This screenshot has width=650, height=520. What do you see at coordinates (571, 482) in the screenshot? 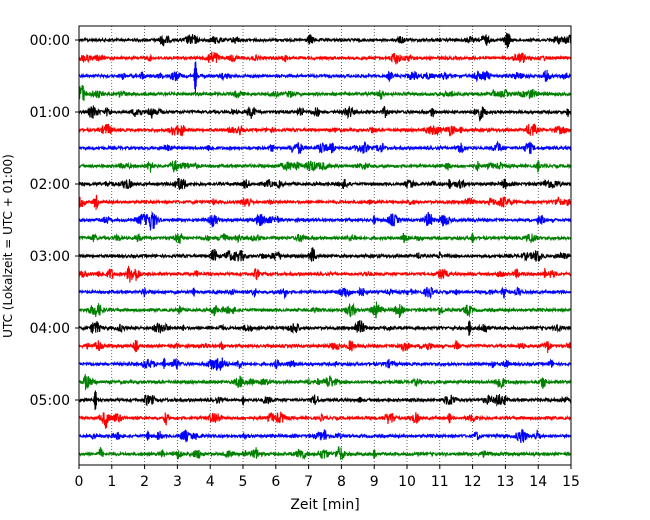
I see `x-tick-label: 15` at bounding box center [571, 482].